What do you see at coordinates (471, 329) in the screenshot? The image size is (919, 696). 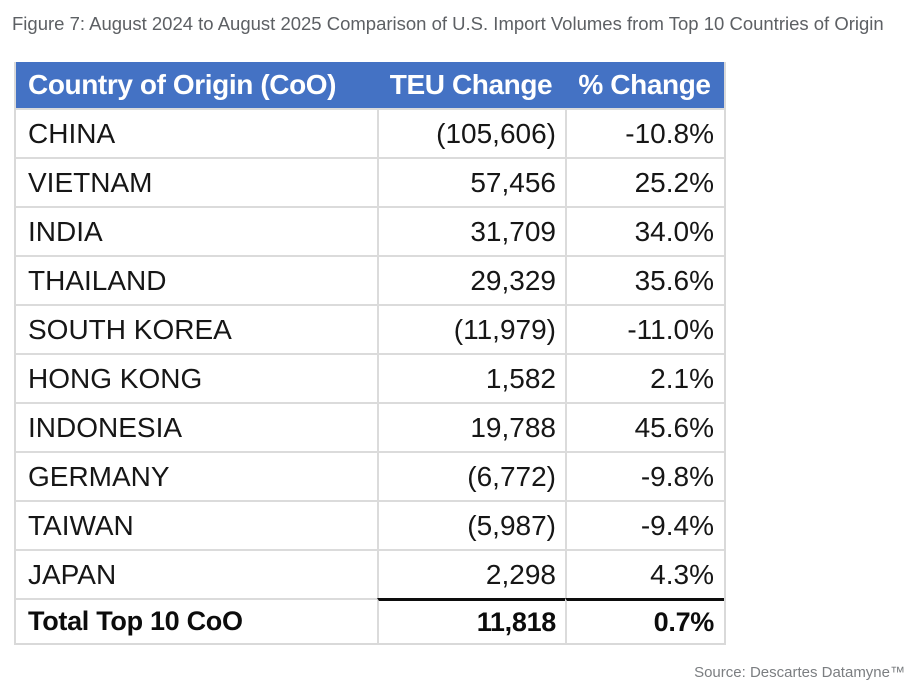 I see `cell-teu-change: (11,979)` at bounding box center [471, 329].